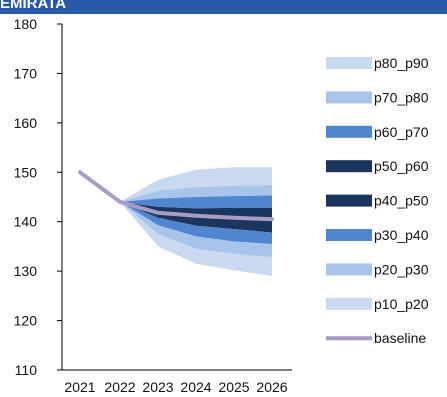 Image resolution: width=447 pixels, height=397 pixels. I want to click on y-tick-label: 170, so click(26, 73).